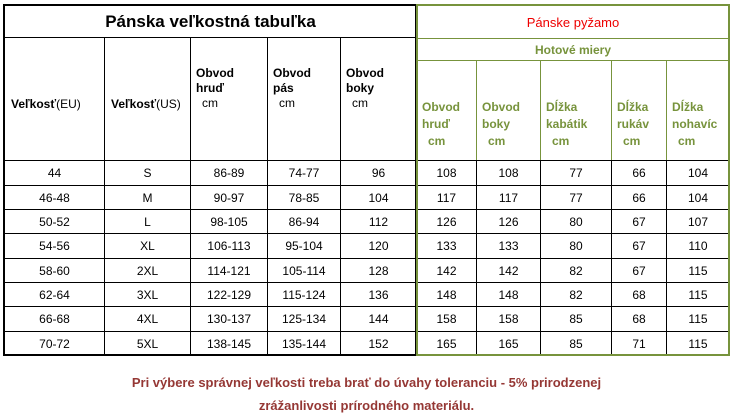 This screenshot has width=733, height=414. What do you see at coordinates (576, 294) in the screenshot?
I see `table-cell: 82` at bounding box center [576, 294].